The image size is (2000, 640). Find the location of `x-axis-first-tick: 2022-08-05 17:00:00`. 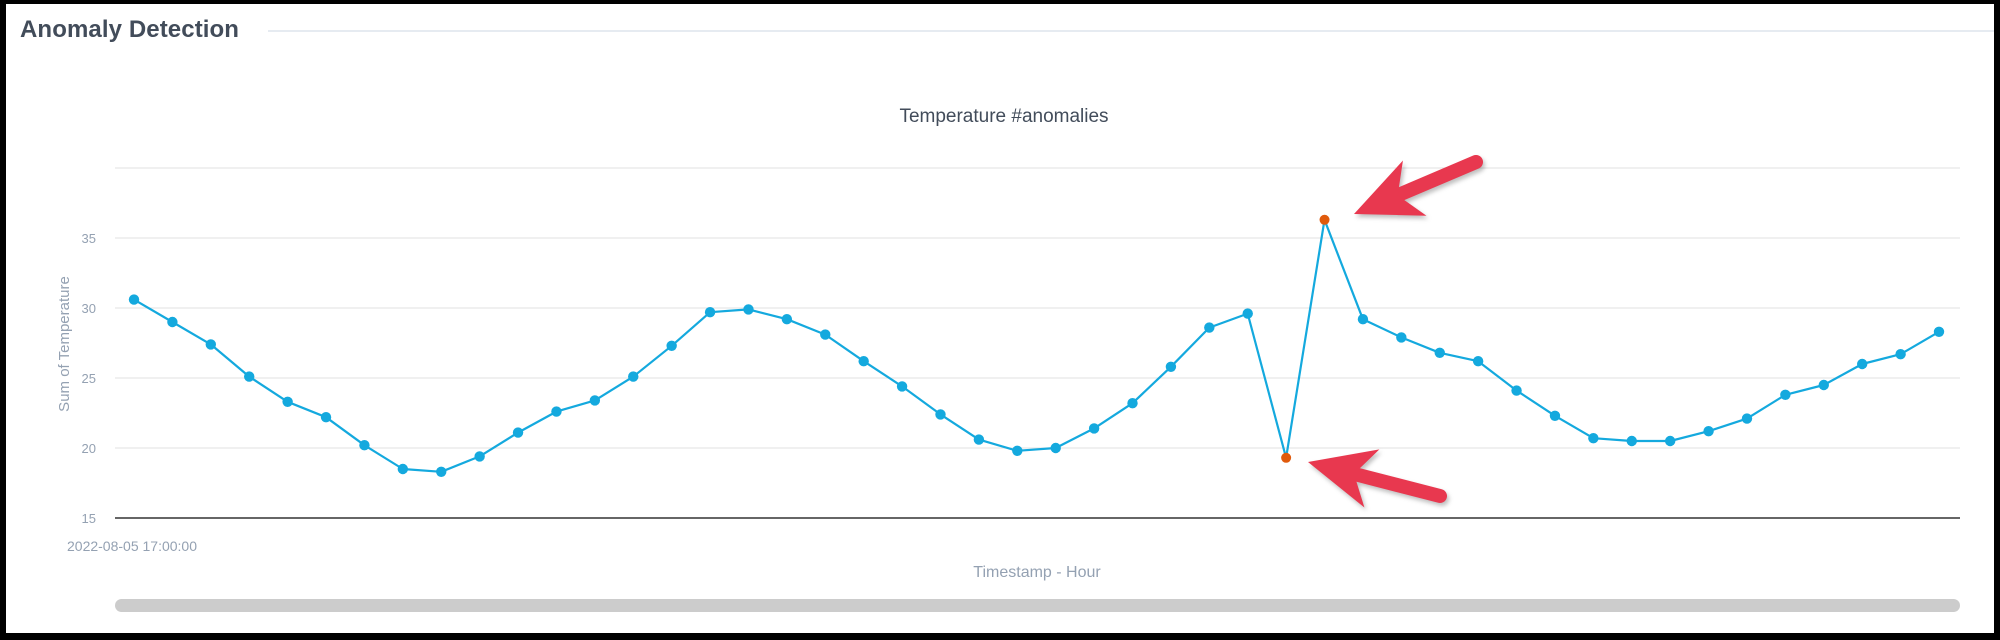

x-axis-first-tick: 2022-08-05 17:00:00 is located at coordinates (132, 546).